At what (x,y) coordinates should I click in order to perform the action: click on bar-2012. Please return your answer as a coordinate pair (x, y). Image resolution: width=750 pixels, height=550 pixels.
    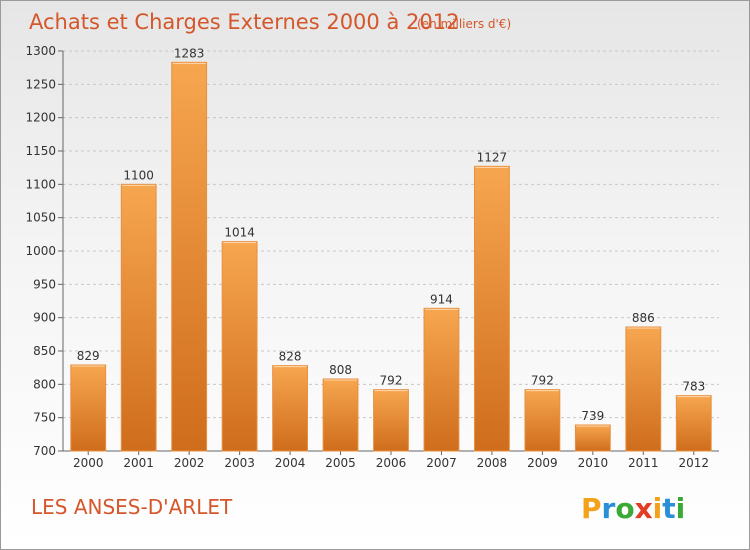
    Looking at the image, I should click on (693, 423).